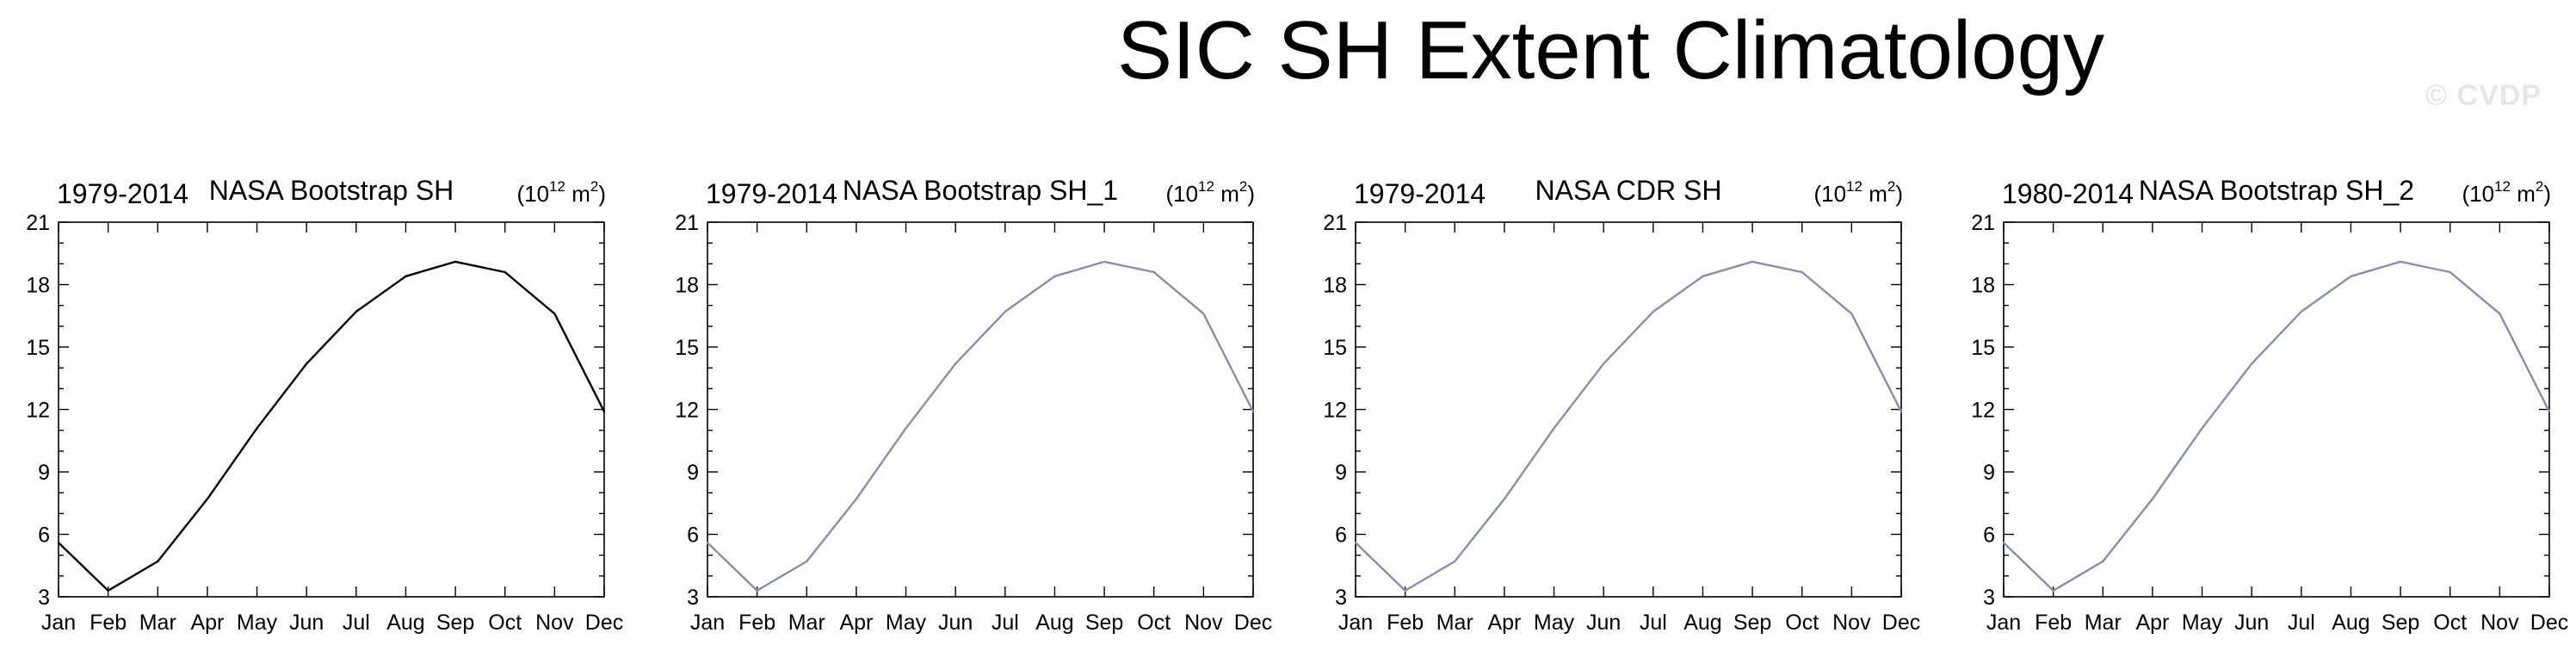 The height and width of the screenshot is (670, 2576). What do you see at coordinates (806, 623) in the screenshot?
I see `x-tick-label-mar: Mar` at bounding box center [806, 623].